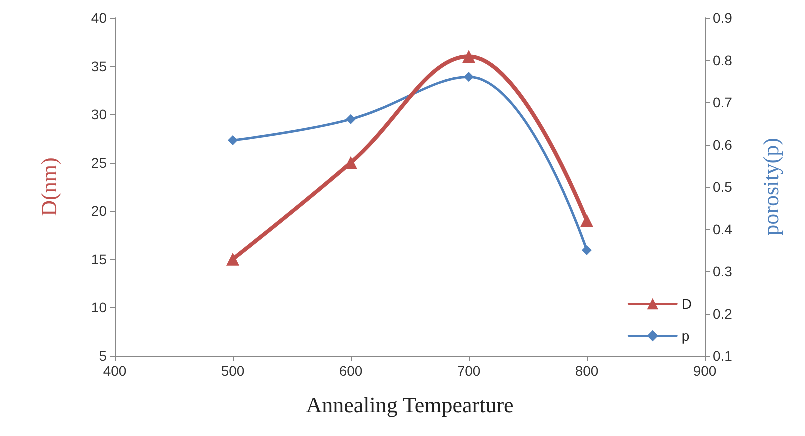  Describe the element at coordinates (723, 272) in the screenshot. I see `y2-tick-label: 0.3` at that location.